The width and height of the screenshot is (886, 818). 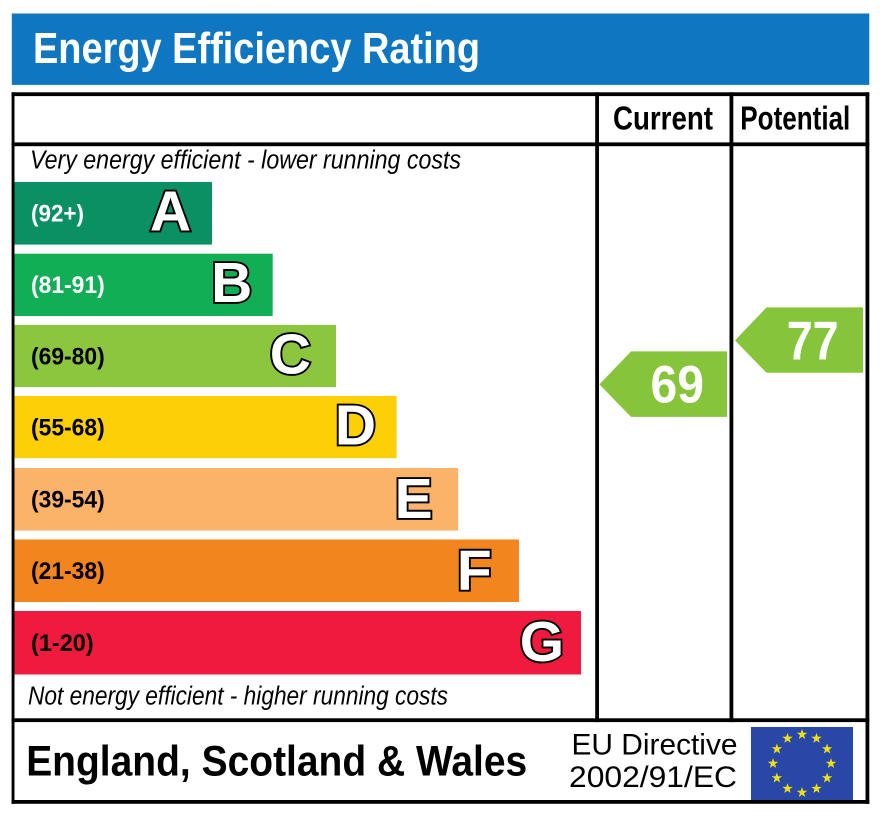 What do you see at coordinates (68, 427) in the screenshot?
I see `svg-text: (55-68)` at bounding box center [68, 427].